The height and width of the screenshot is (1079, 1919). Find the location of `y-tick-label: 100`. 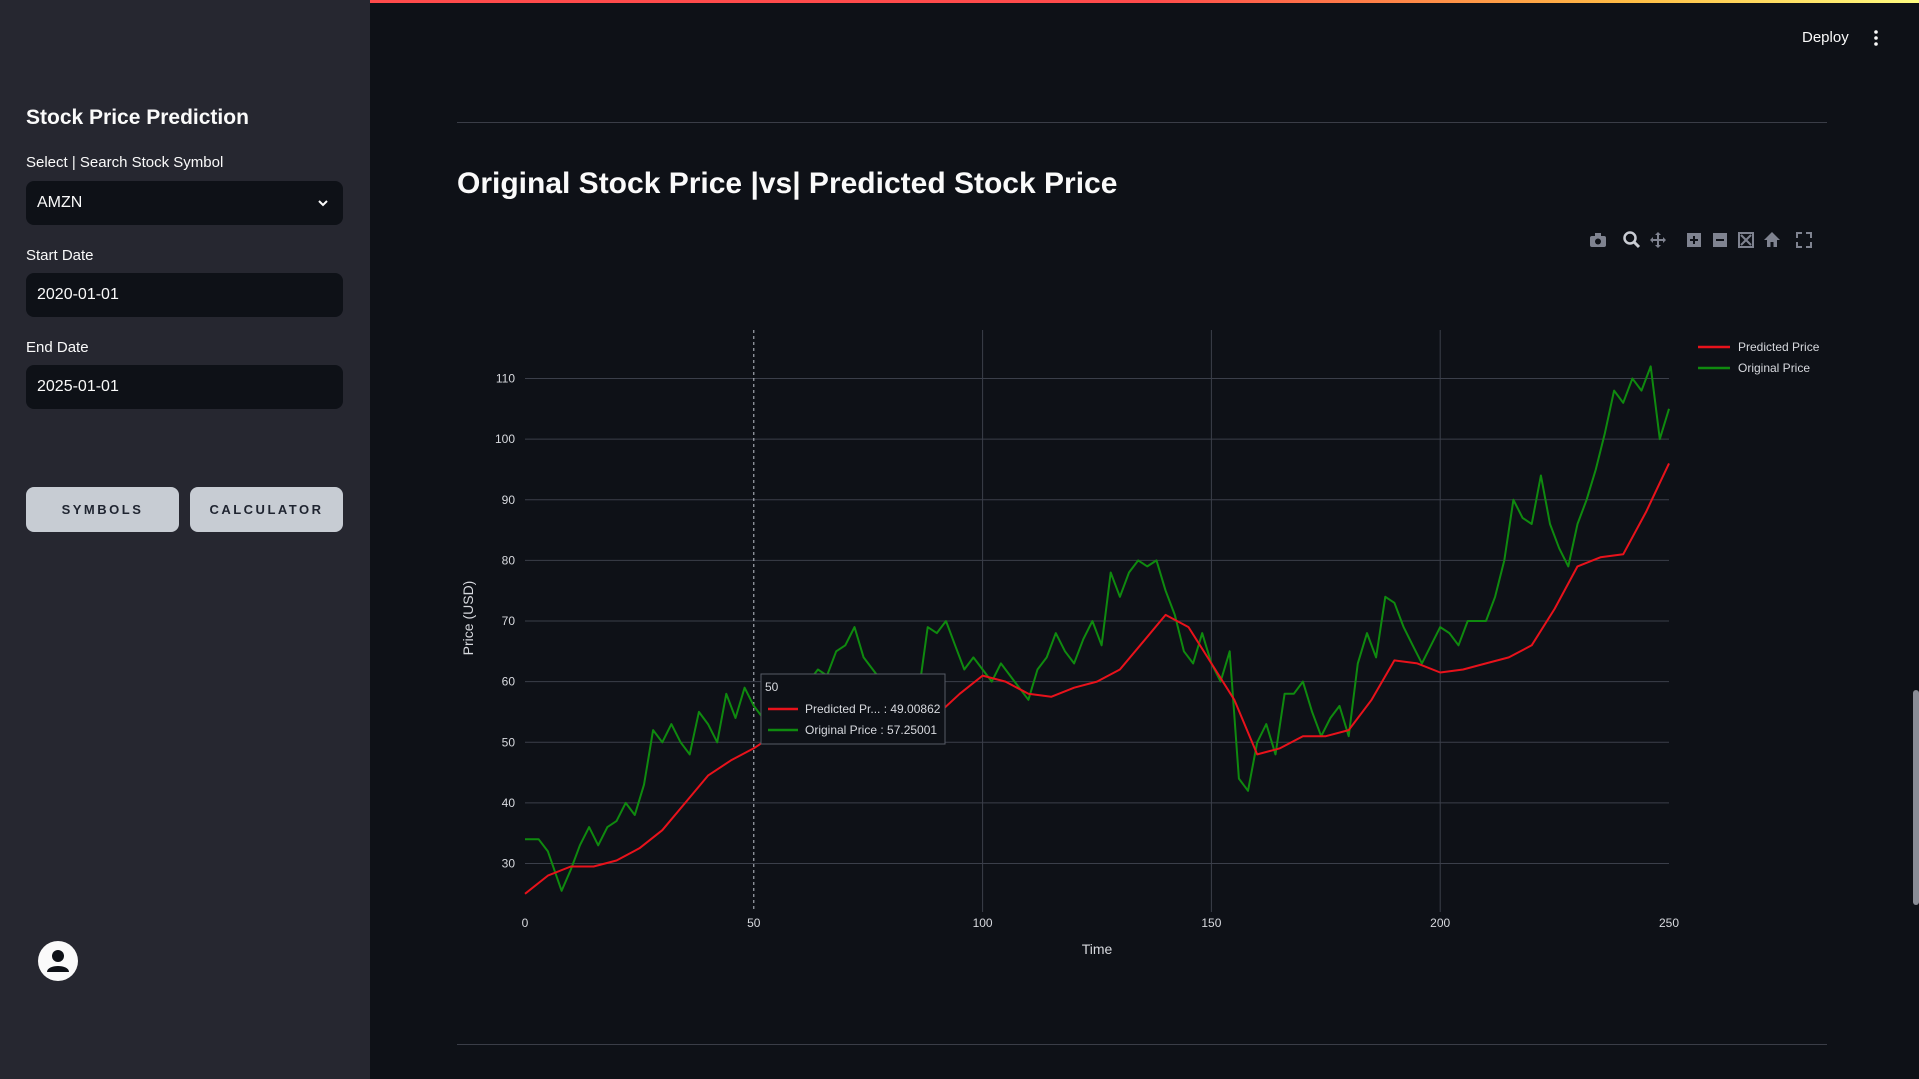

y-tick-label: 100 is located at coordinates (505, 439).